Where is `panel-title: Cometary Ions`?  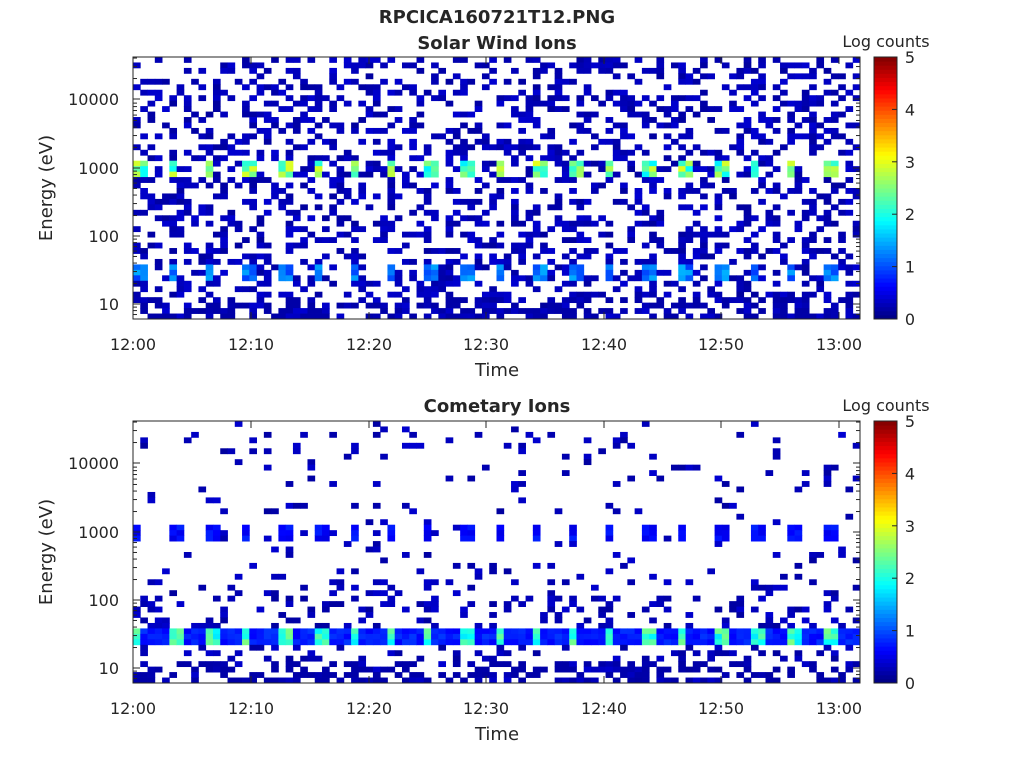 panel-title: Cometary Ions is located at coordinates (497, 406).